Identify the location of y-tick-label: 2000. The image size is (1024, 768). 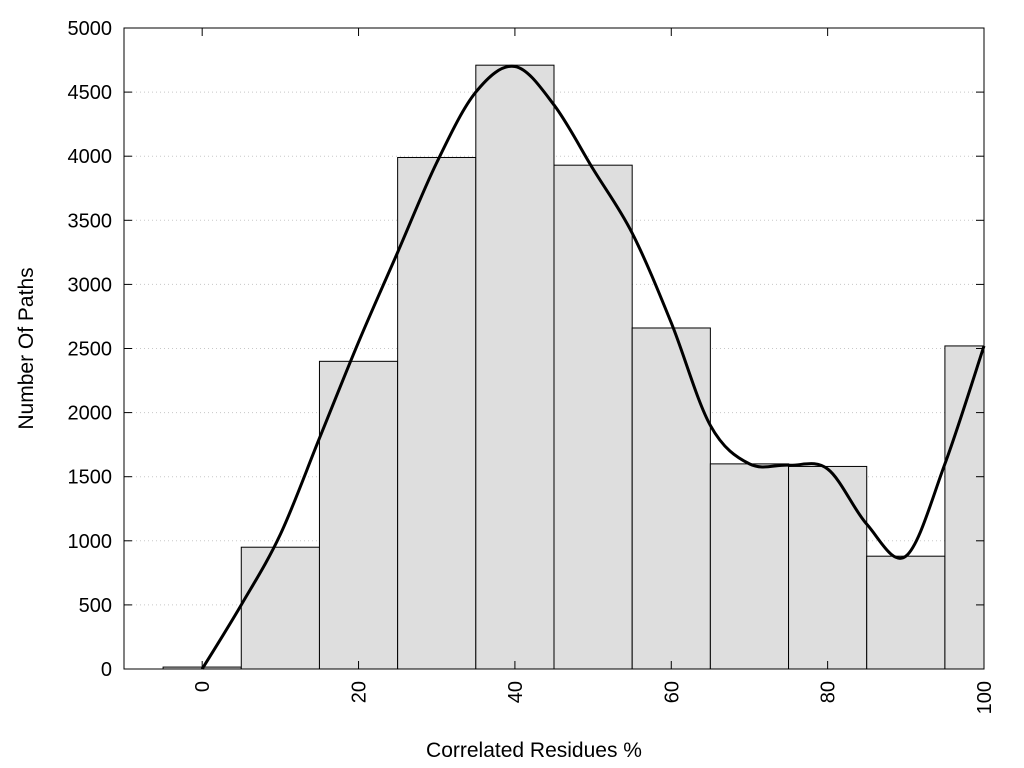
(90, 414).